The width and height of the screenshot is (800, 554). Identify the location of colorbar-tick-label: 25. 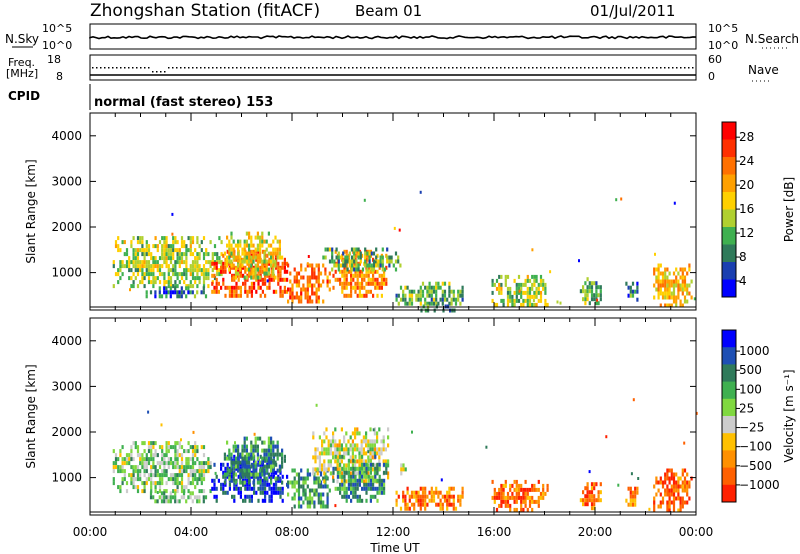
(746, 408).